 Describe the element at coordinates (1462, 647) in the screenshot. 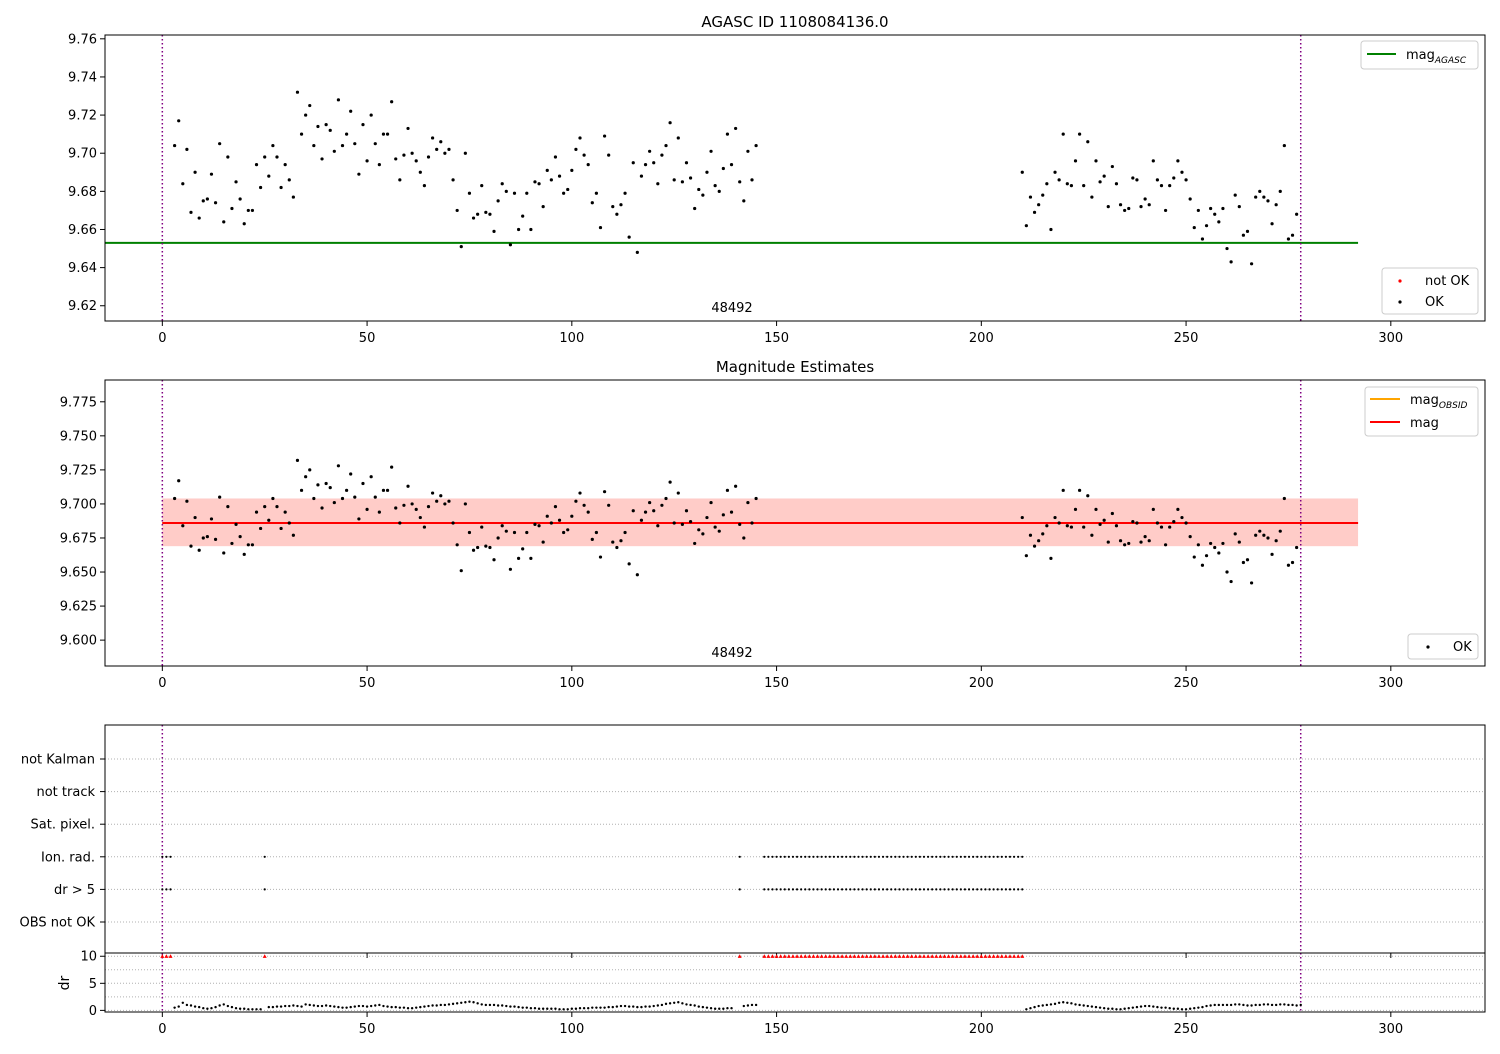

I see `legend-label-ok: OK` at that location.